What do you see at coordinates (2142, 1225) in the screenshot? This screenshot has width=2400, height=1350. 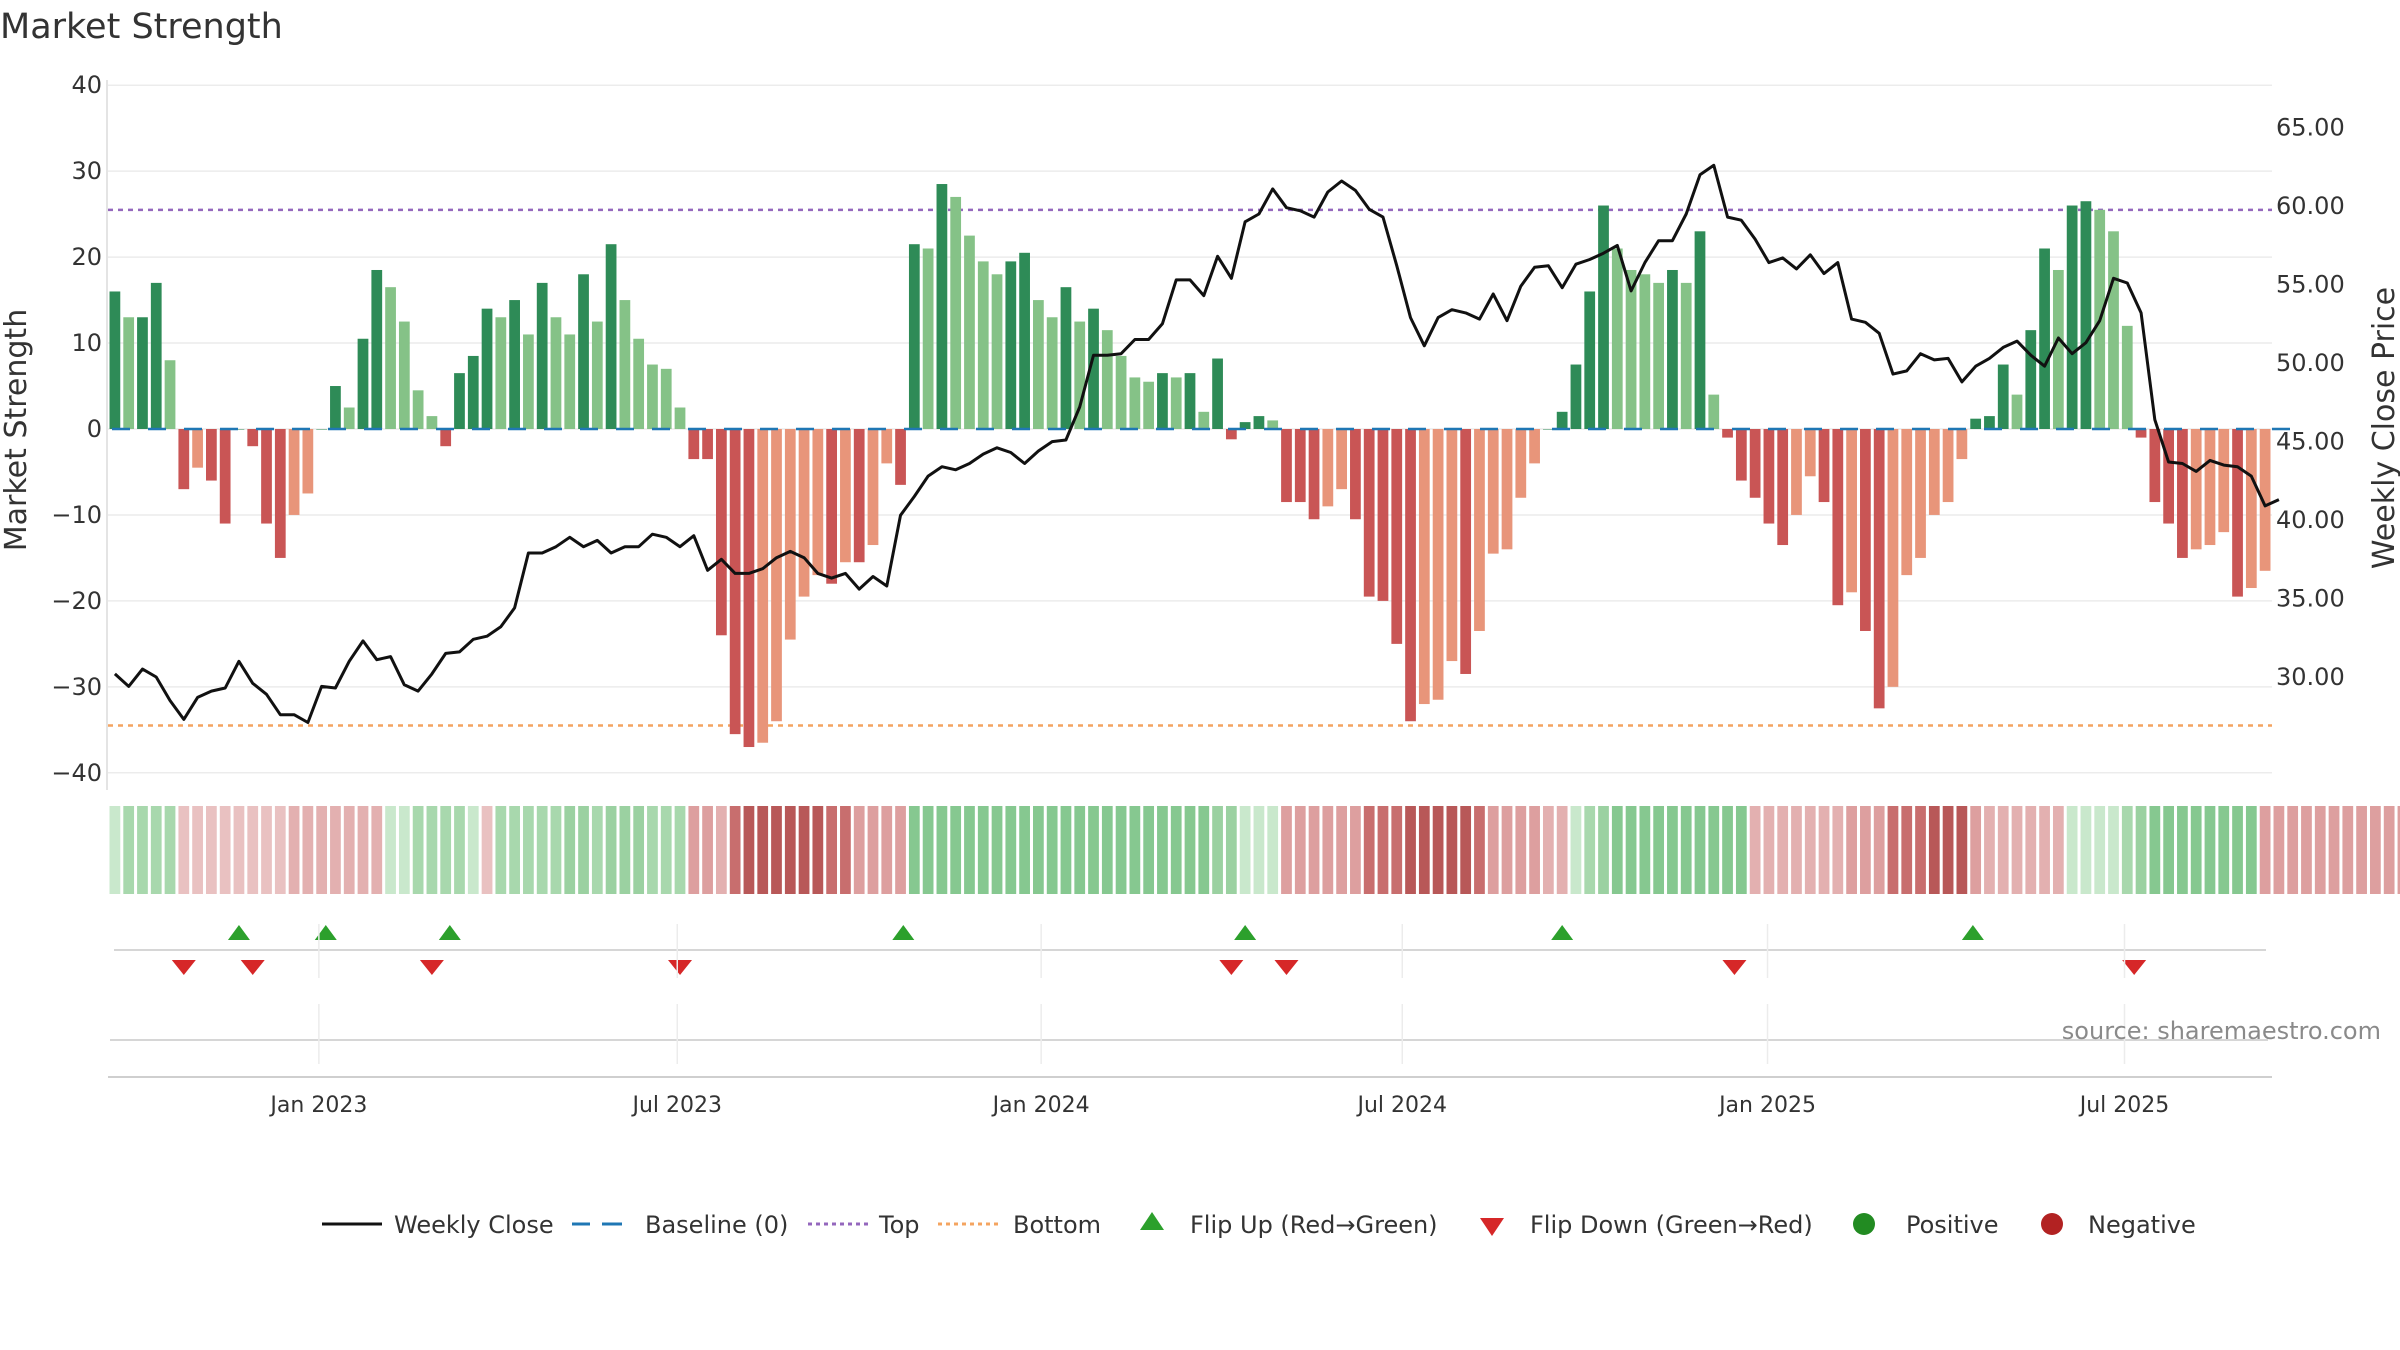 I see `legend-label: Negative` at bounding box center [2142, 1225].